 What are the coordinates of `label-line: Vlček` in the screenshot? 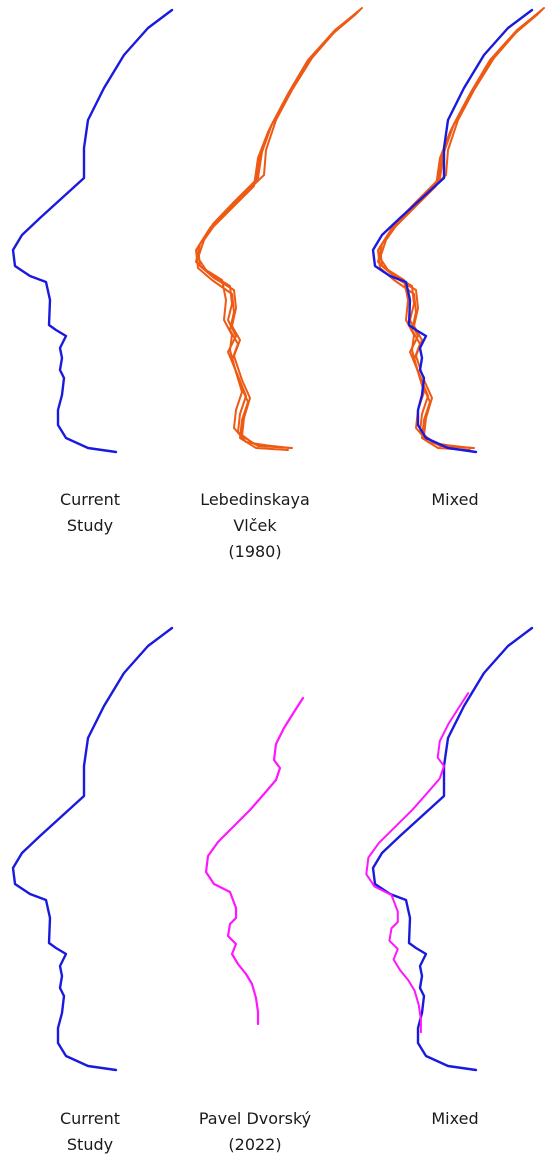 It's located at (255, 525).